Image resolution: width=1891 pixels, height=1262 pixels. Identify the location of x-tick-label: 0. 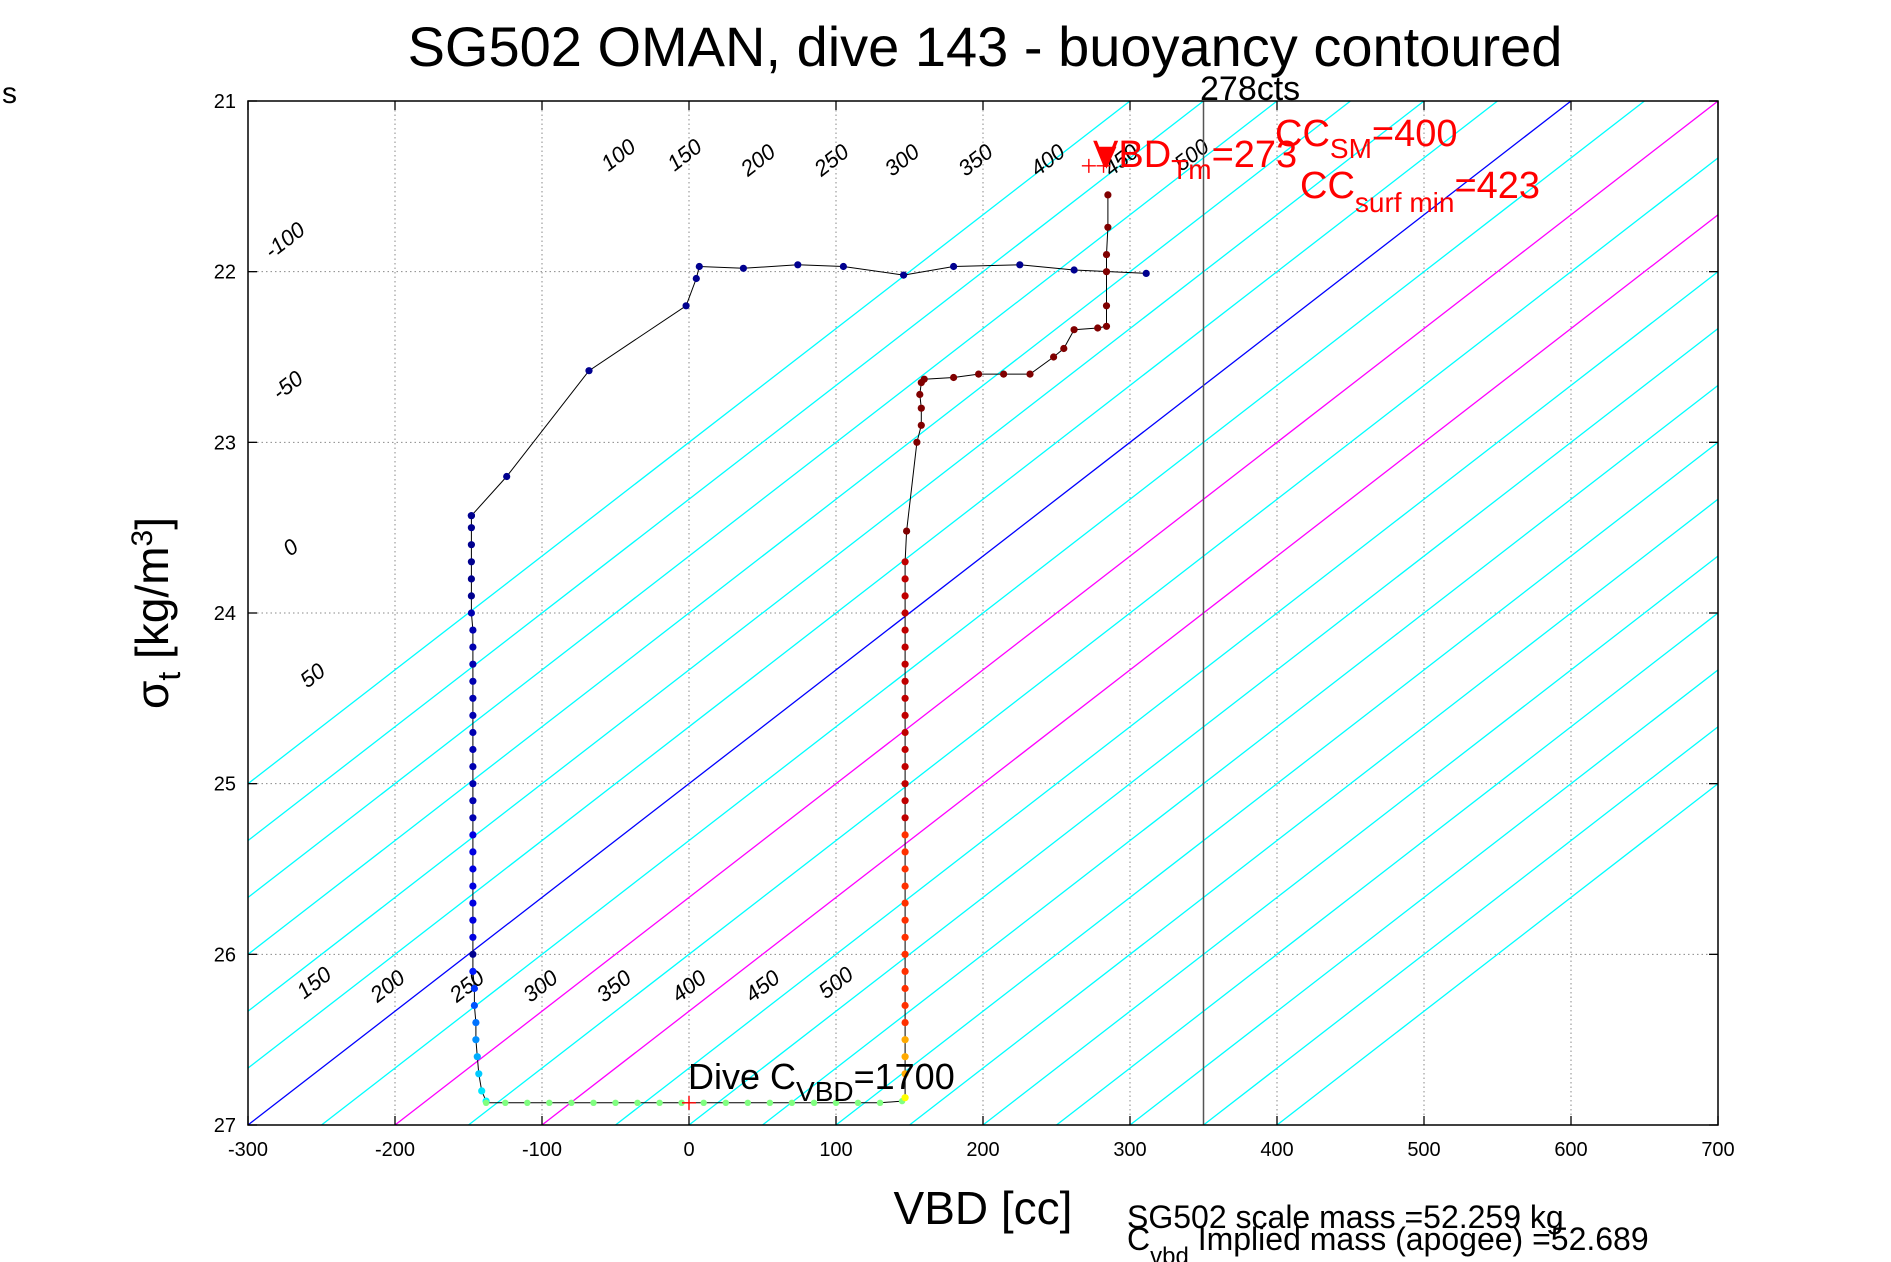
(688, 1150).